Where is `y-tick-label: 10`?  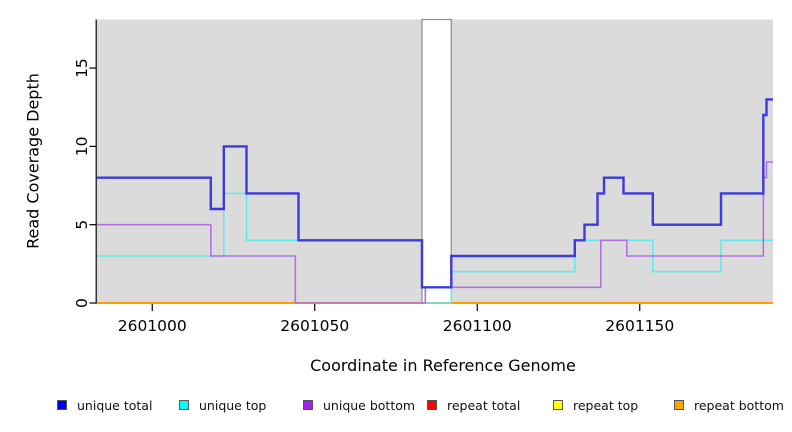 y-tick-label: 10 is located at coordinates (82, 147).